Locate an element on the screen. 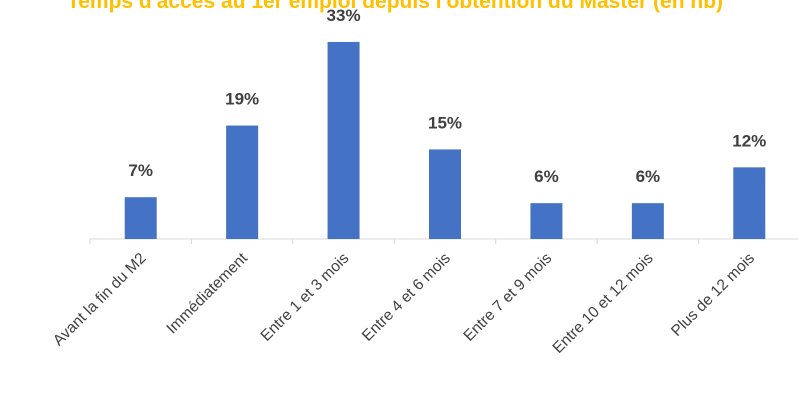  data-label-6: 6% is located at coordinates (648, 176).